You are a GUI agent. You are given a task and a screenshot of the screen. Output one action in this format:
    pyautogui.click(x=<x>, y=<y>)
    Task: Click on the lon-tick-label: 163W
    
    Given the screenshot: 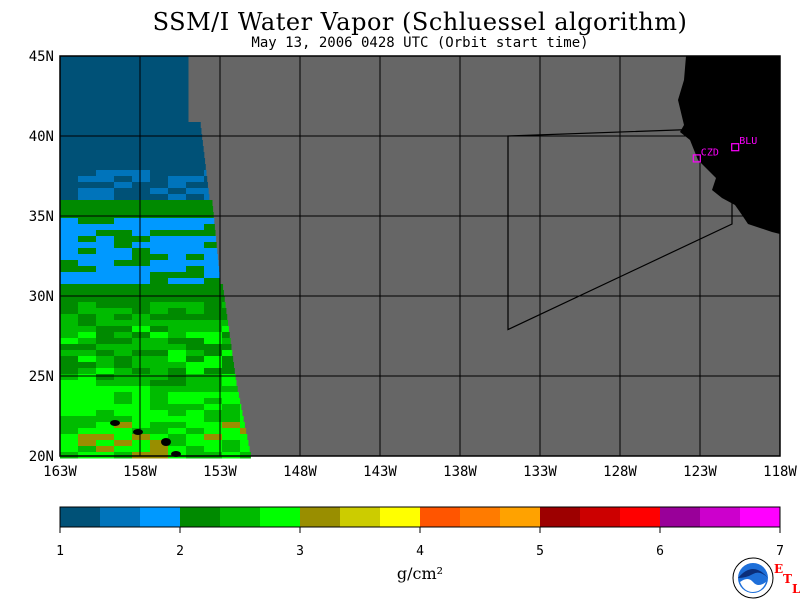 What is the action you would take?
    pyautogui.click(x=60, y=472)
    